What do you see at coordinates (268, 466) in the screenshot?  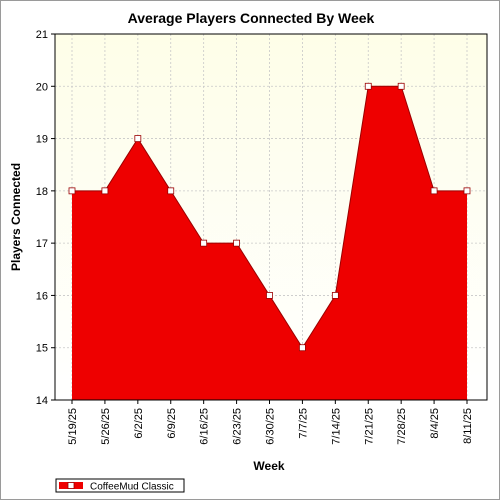 I see `x-axis-label: Week` at bounding box center [268, 466].